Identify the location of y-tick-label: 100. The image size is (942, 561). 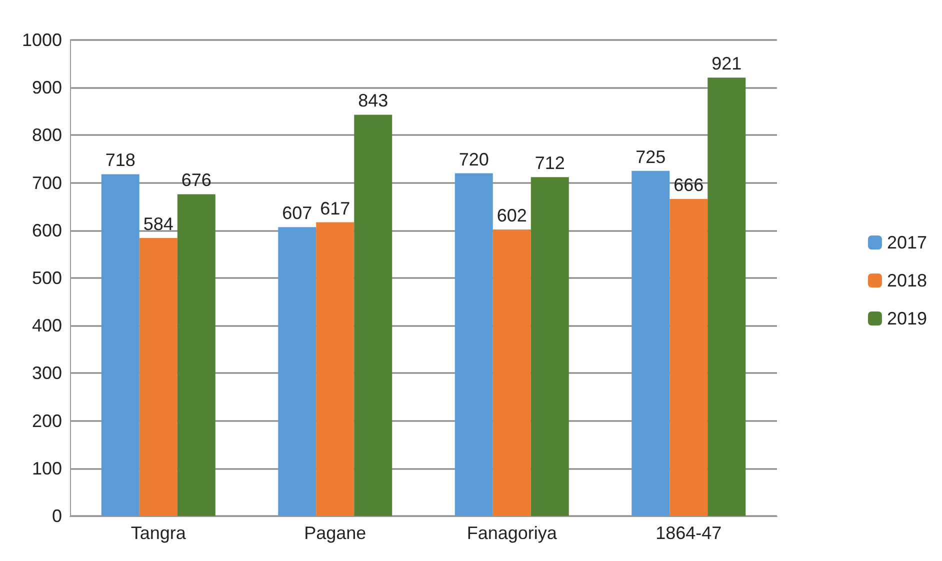
(47, 468).